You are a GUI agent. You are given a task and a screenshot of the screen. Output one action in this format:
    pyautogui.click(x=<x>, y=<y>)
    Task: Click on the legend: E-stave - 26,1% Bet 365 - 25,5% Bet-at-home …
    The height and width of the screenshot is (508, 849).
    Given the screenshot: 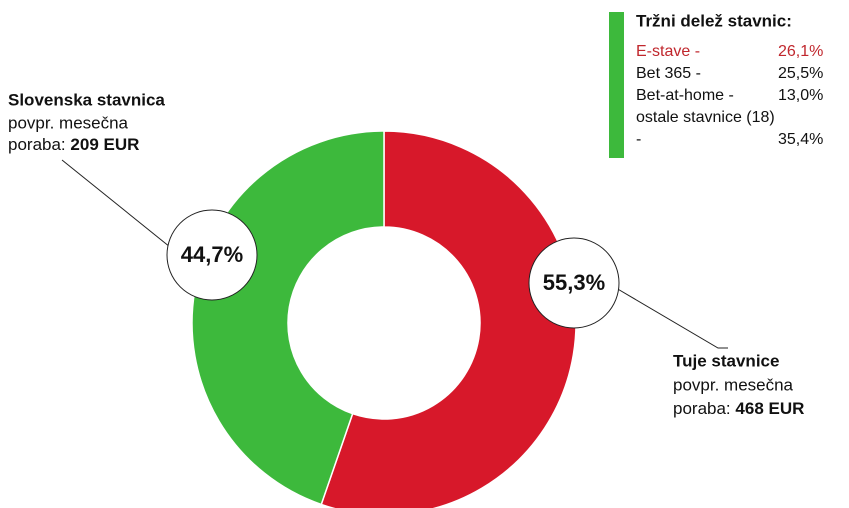 What is the action you would take?
    pyautogui.click(x=729, y=96)
    